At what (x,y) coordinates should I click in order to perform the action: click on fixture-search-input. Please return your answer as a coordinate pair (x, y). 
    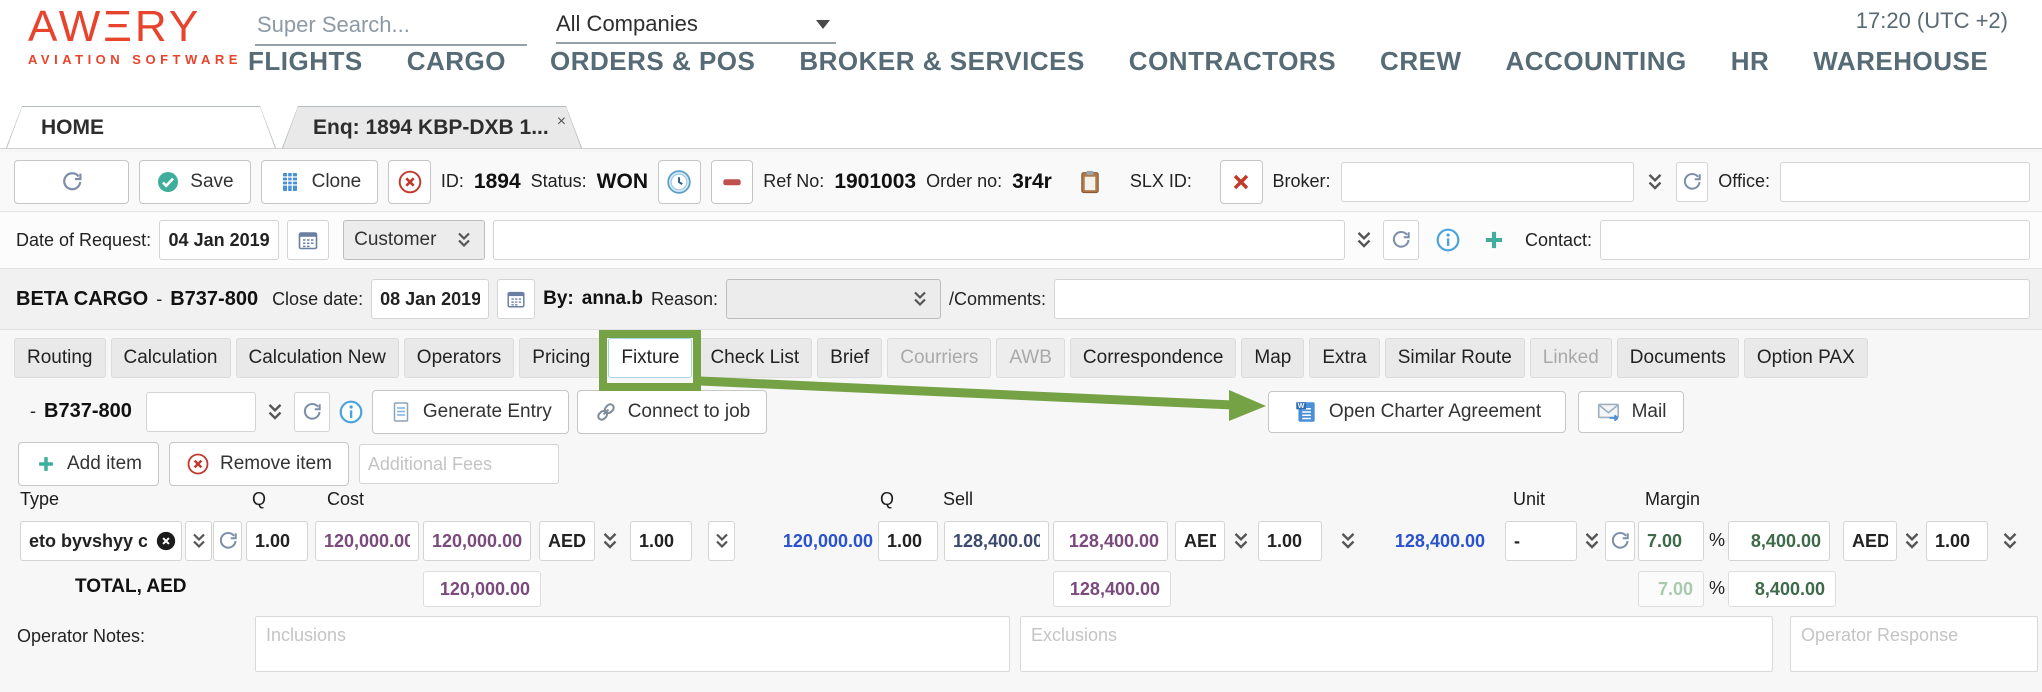
    Looking at the image, I should click on (200, 411).